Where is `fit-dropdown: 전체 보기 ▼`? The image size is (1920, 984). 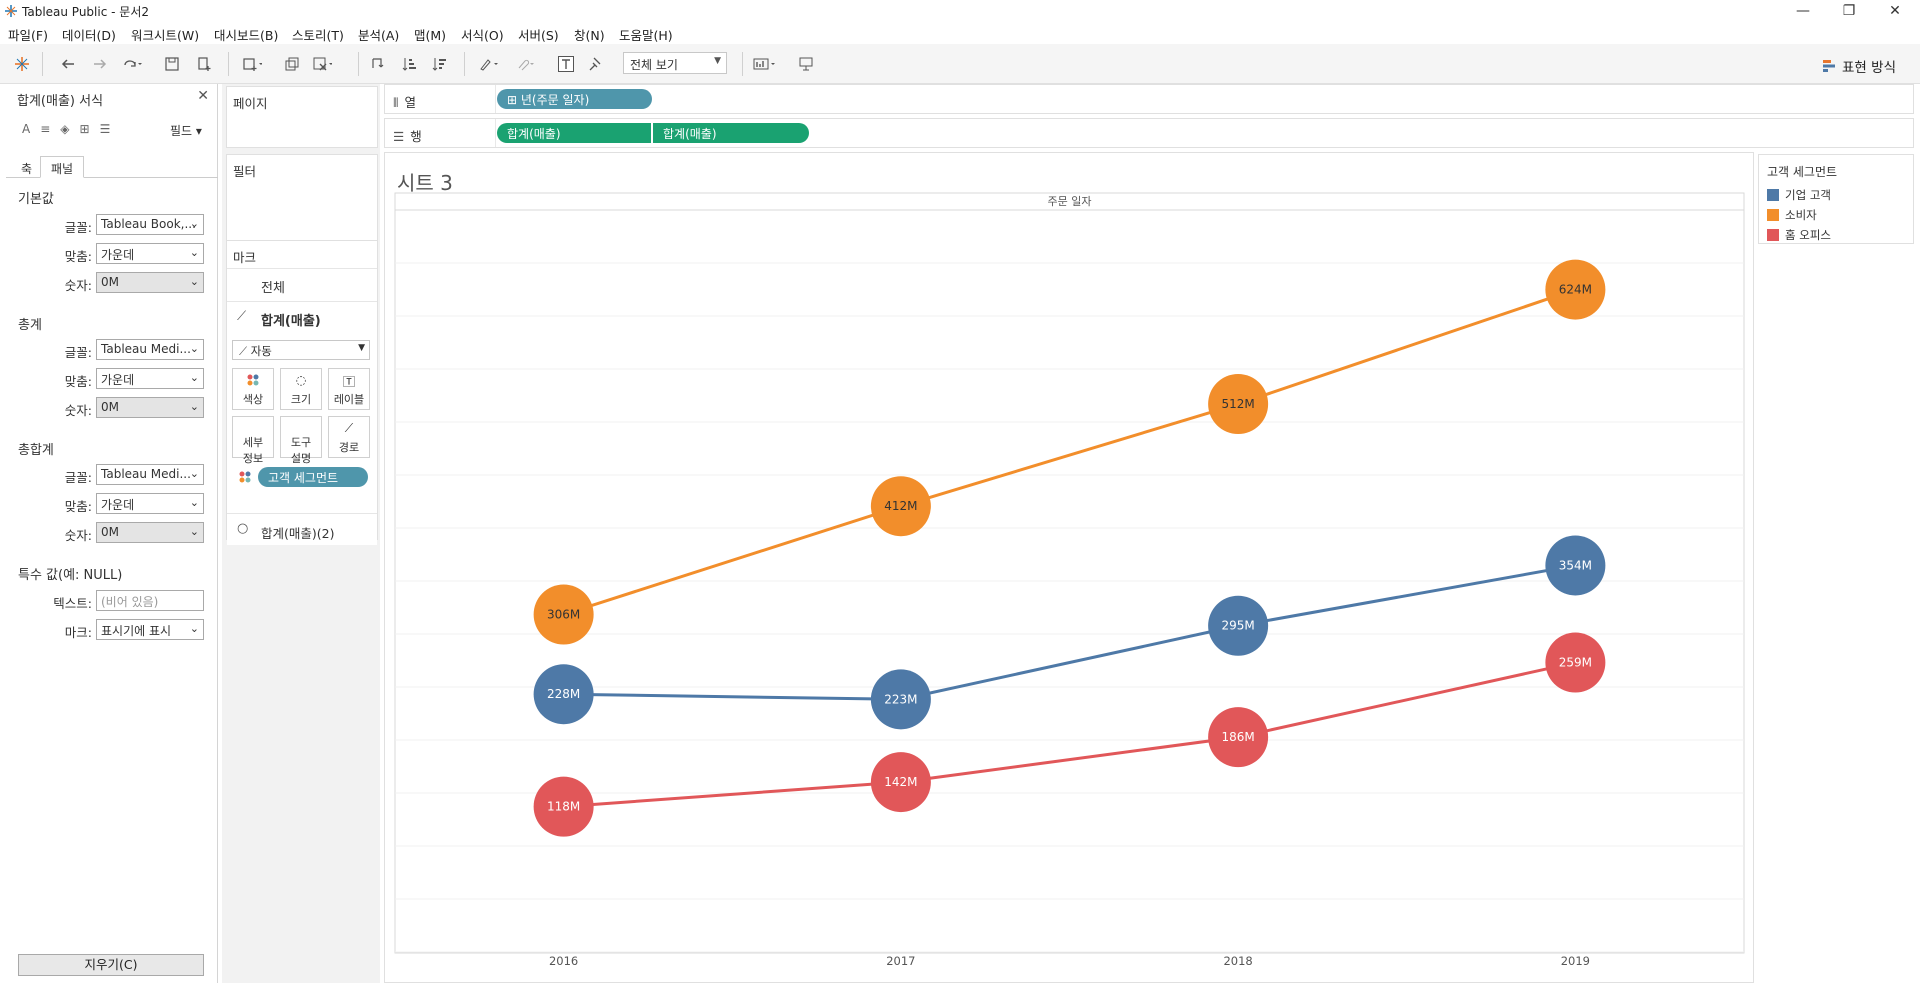
fit-dropdown: 전체 보기 ▼ is located at coordinates (675, 63).